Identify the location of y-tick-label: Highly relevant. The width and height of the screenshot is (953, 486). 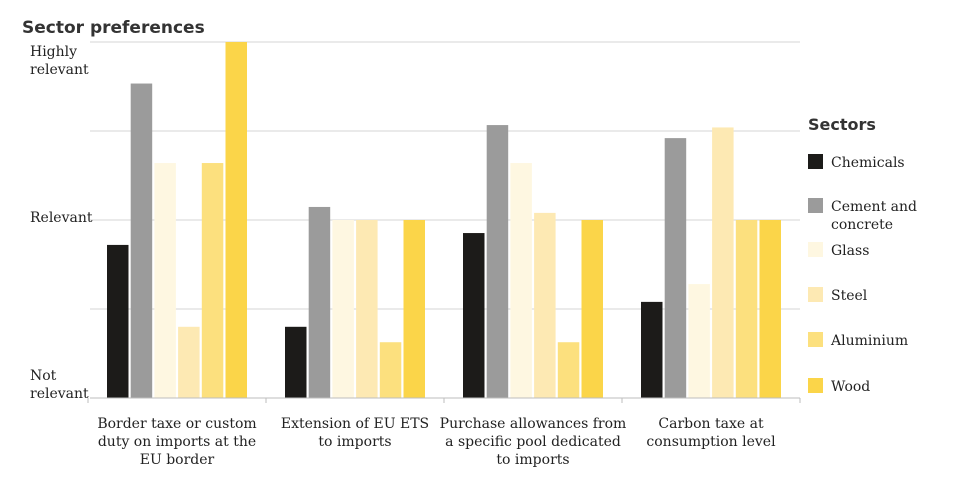
(59, 61).